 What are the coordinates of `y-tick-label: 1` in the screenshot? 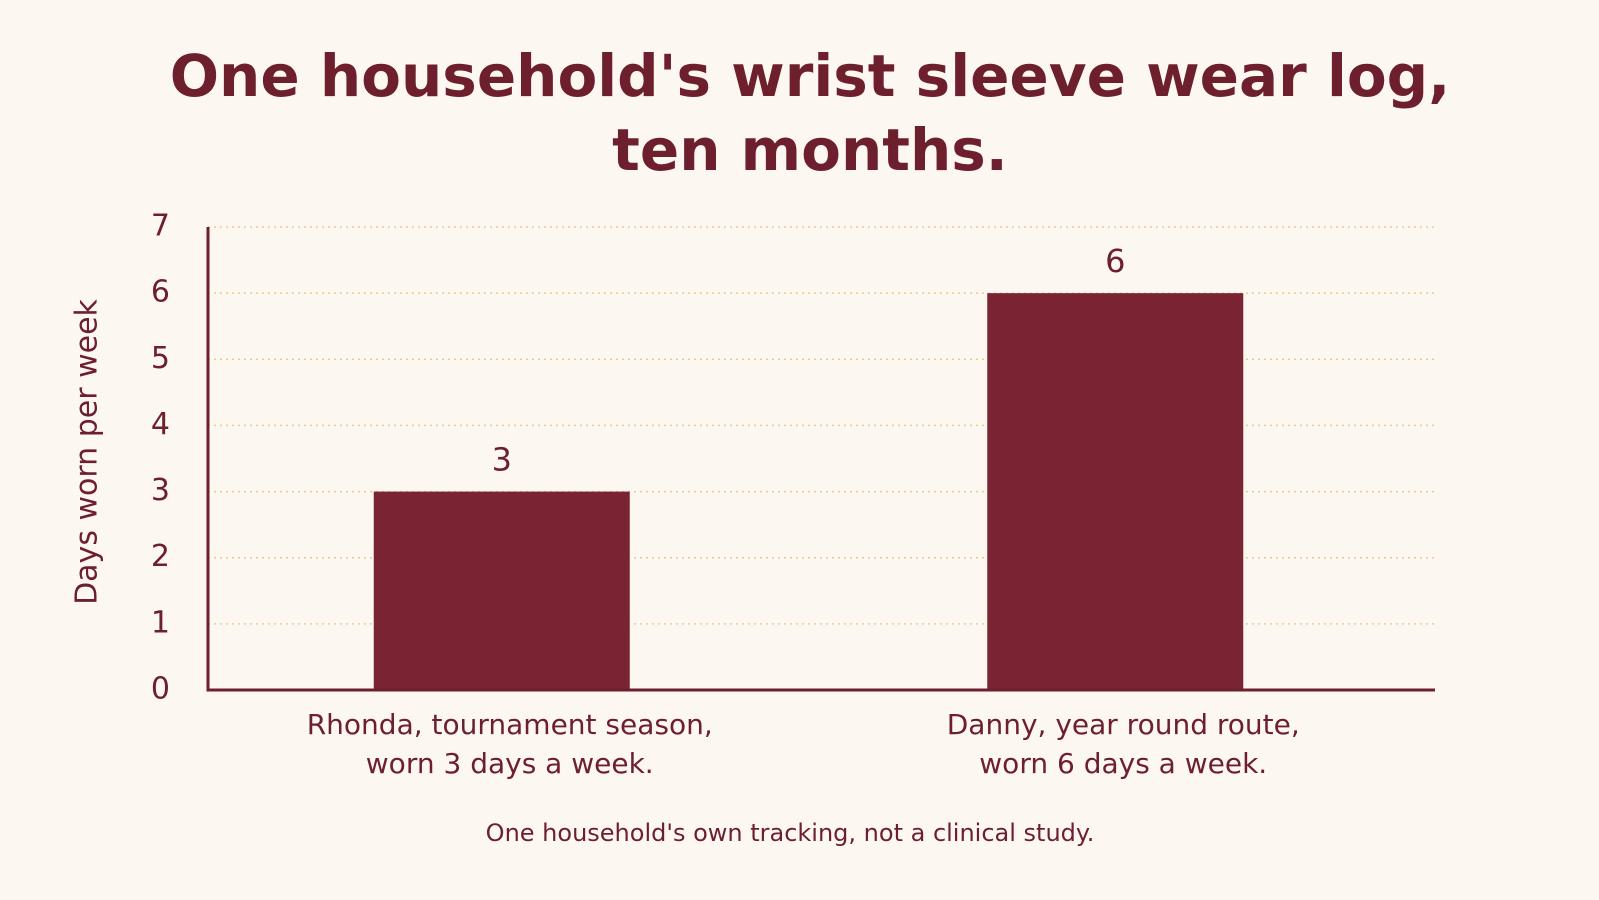 It's located at (160, 622).